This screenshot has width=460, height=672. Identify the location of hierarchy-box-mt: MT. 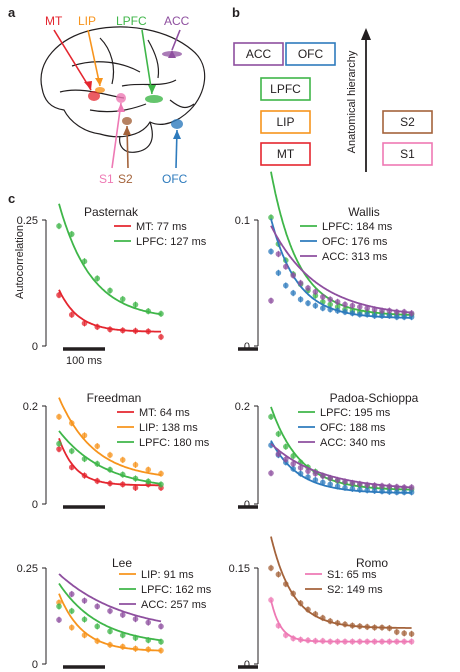
(285, 154).